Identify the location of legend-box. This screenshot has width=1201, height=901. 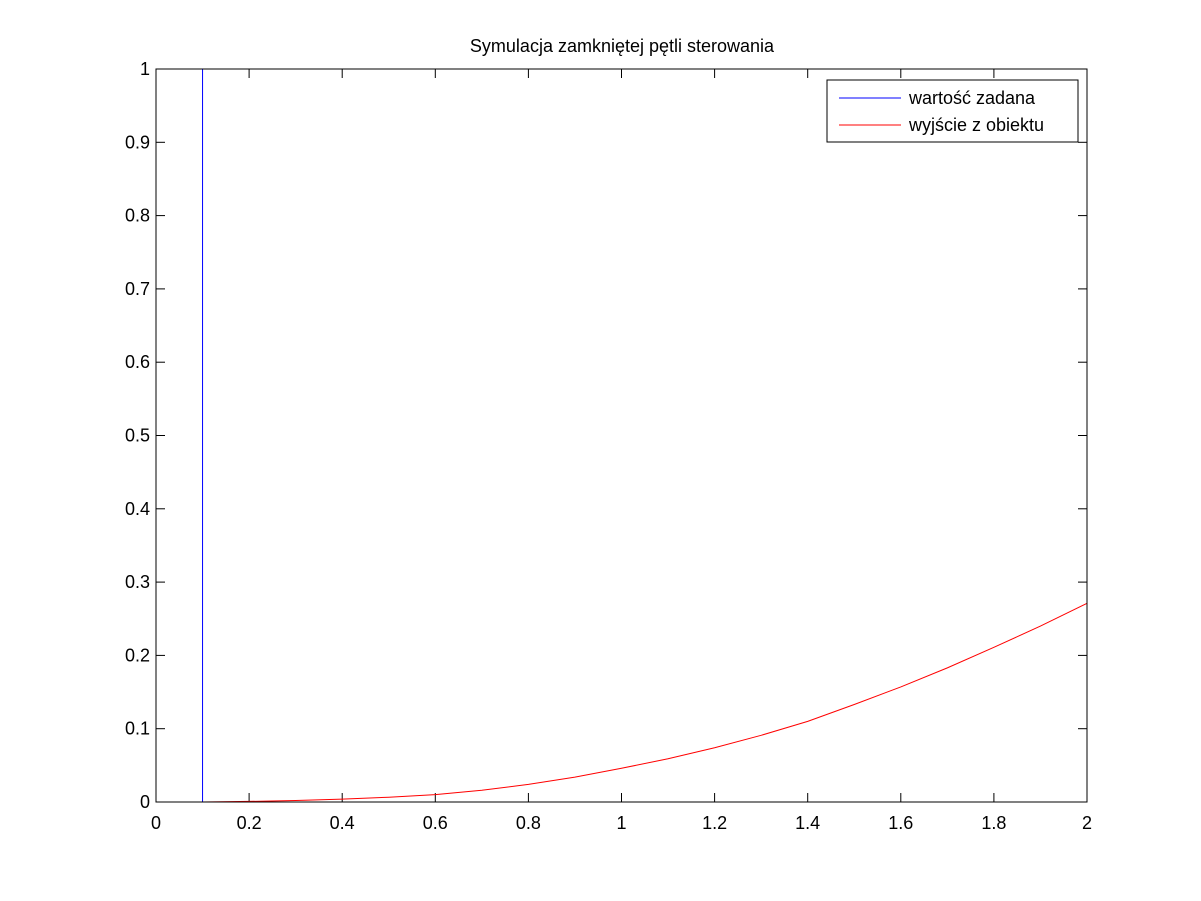
(952, 111).